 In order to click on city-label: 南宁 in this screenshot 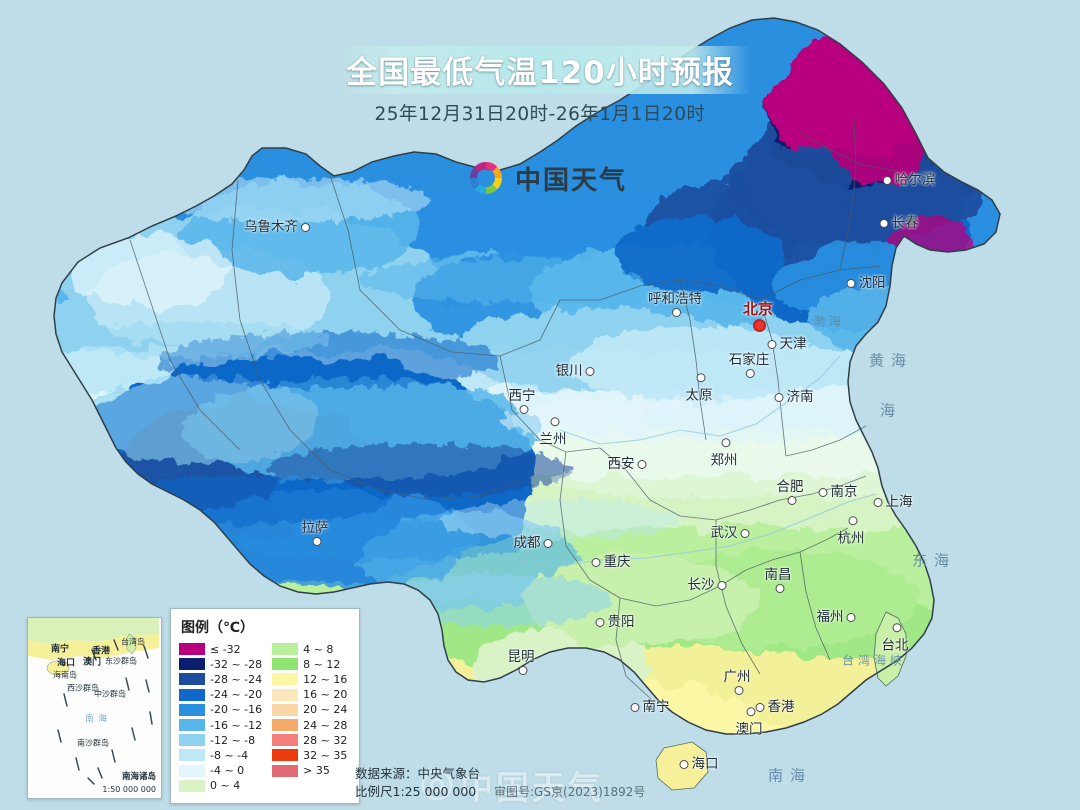, I will do `click(650, 705)`.